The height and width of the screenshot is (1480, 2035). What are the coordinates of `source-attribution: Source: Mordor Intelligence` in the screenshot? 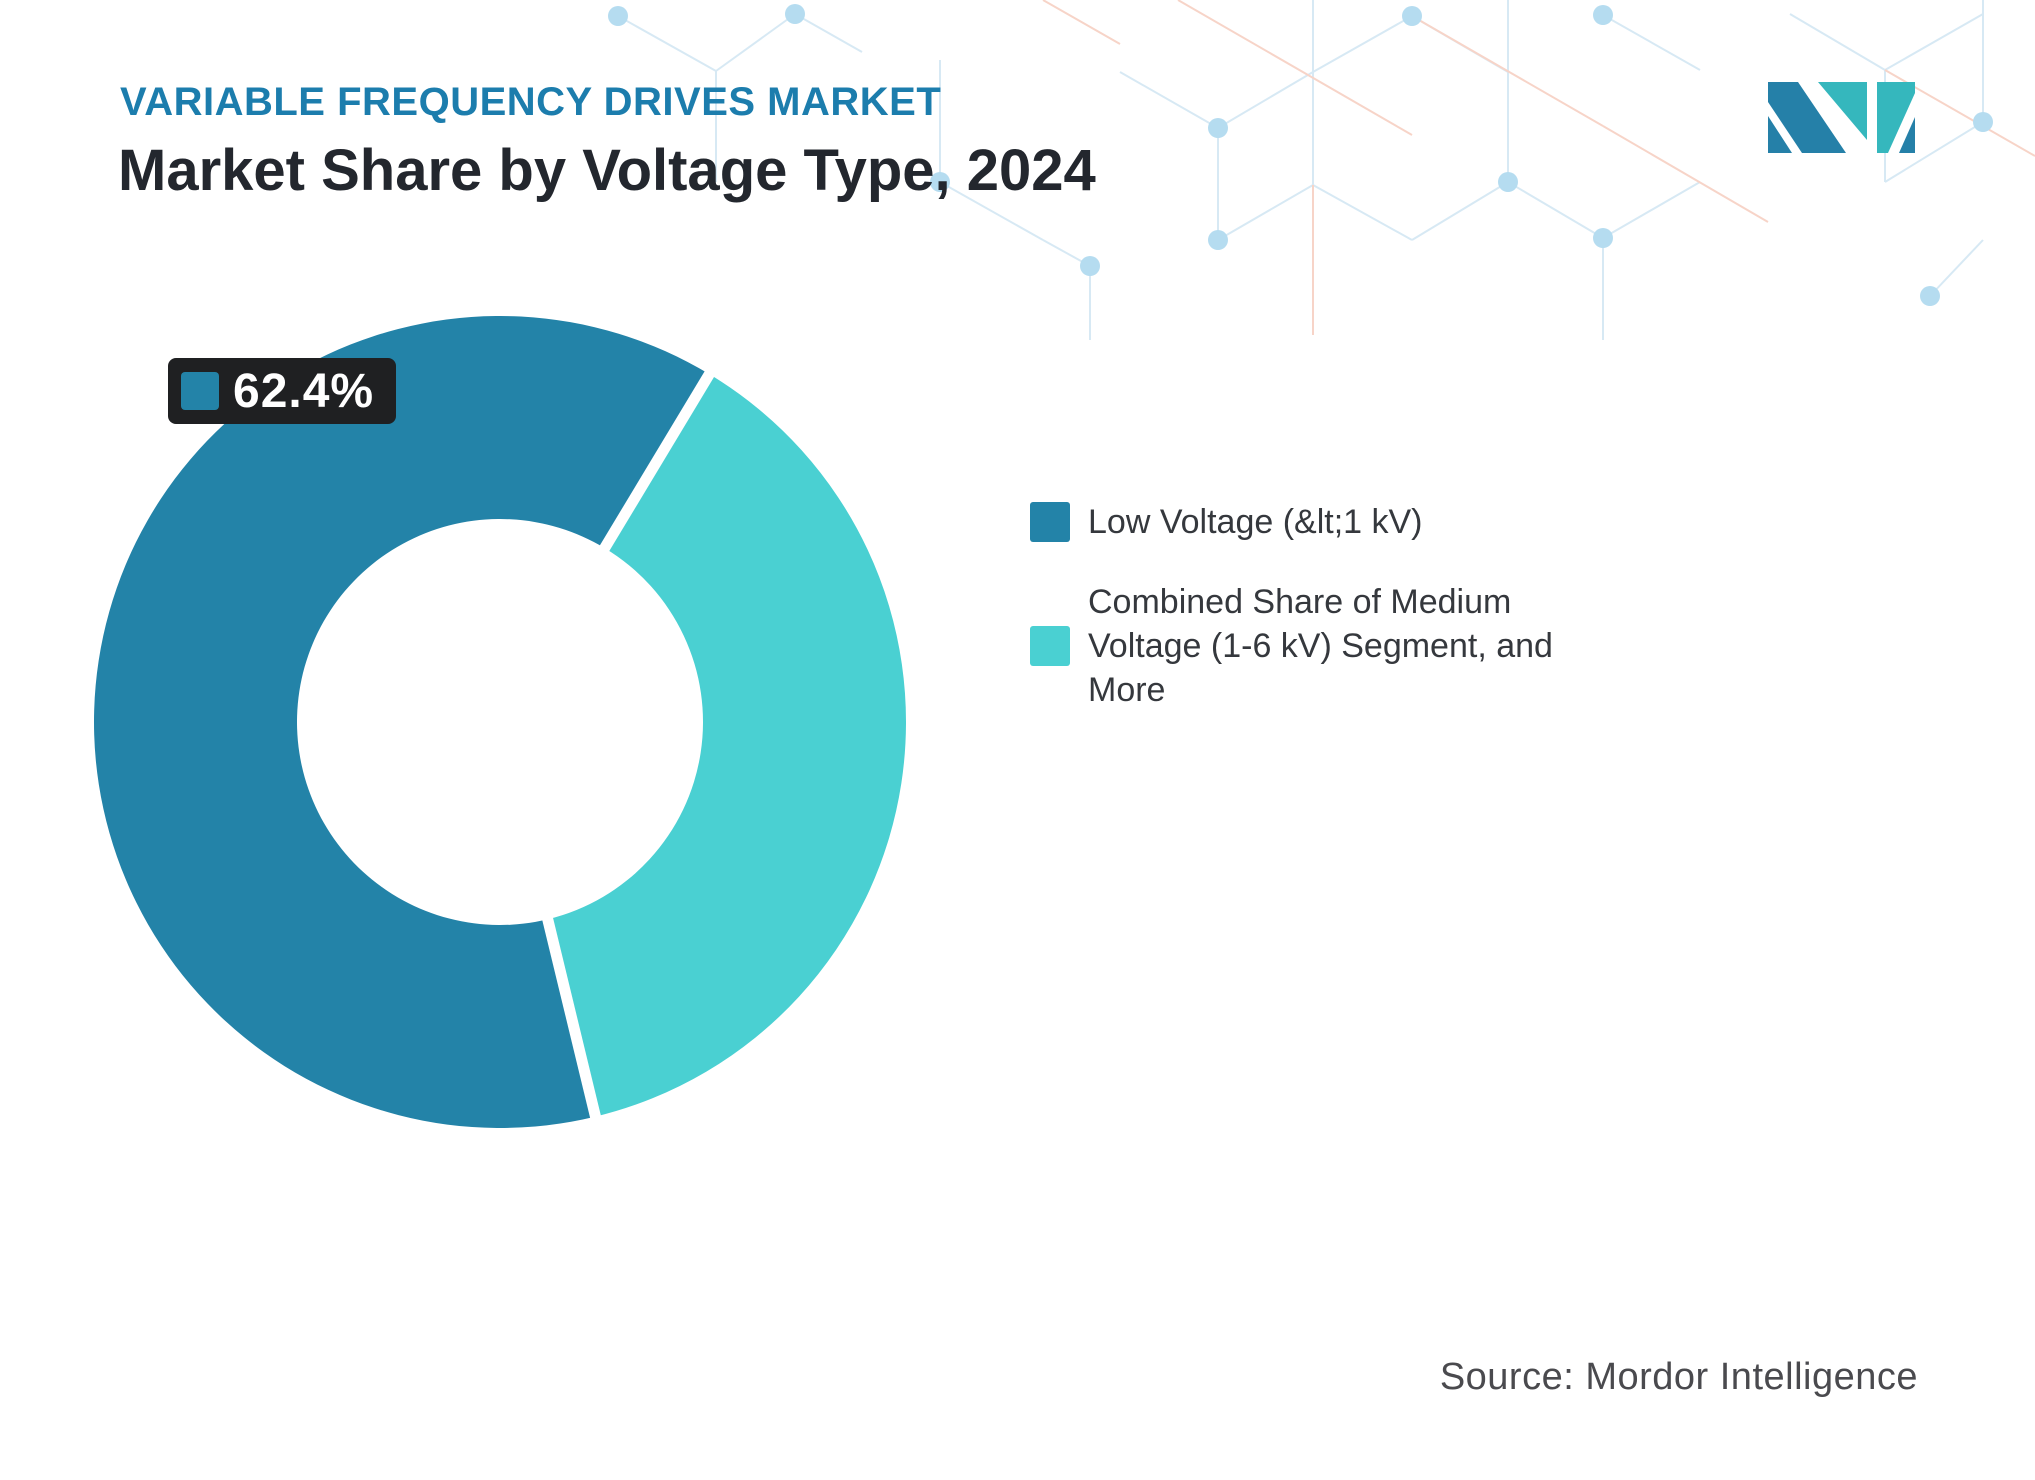 It's located at (1678, 1377).